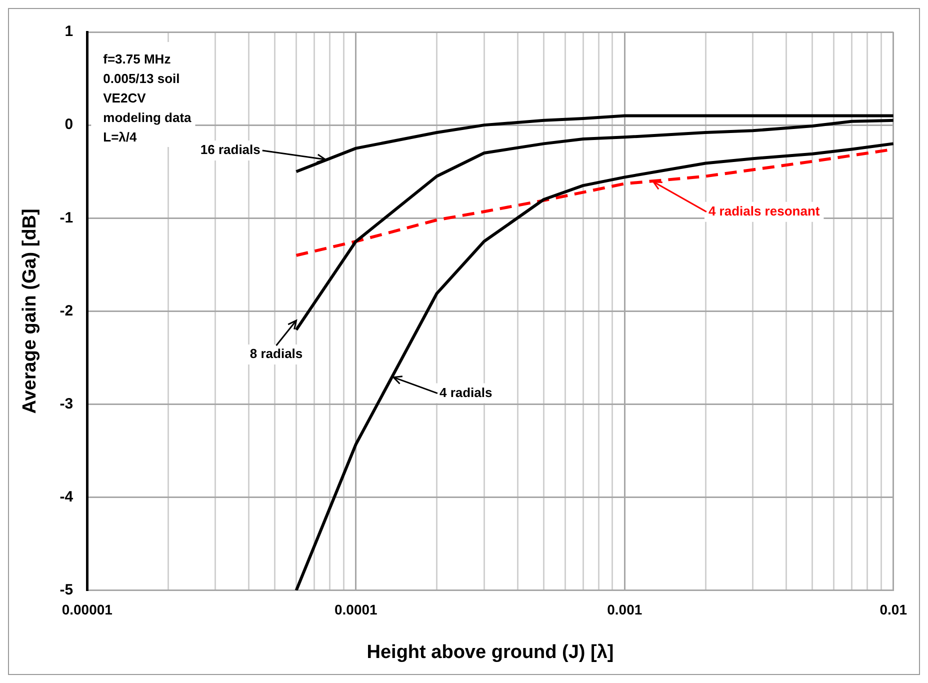 This screenshot has height=683, width=928. I want to click on x-tick-label: 0.00001, so click(87, 610).